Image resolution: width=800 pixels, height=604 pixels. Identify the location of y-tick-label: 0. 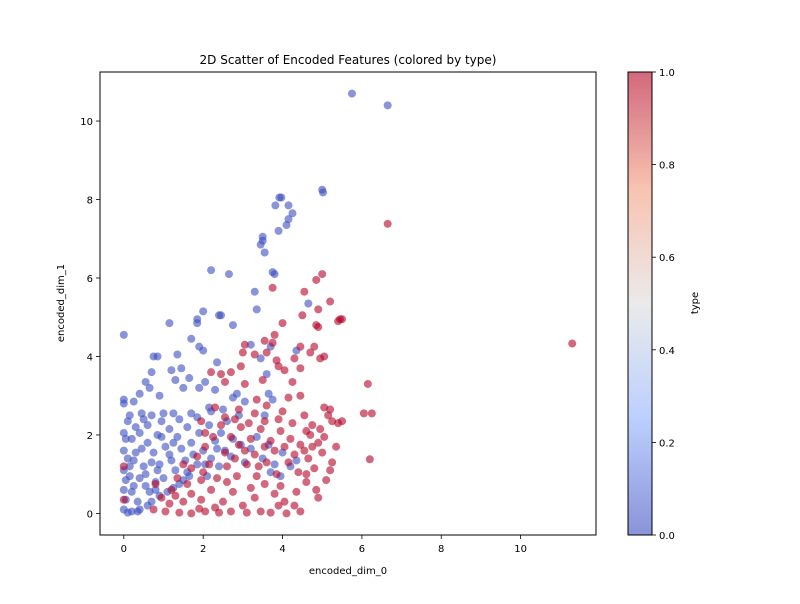
(90, 514).